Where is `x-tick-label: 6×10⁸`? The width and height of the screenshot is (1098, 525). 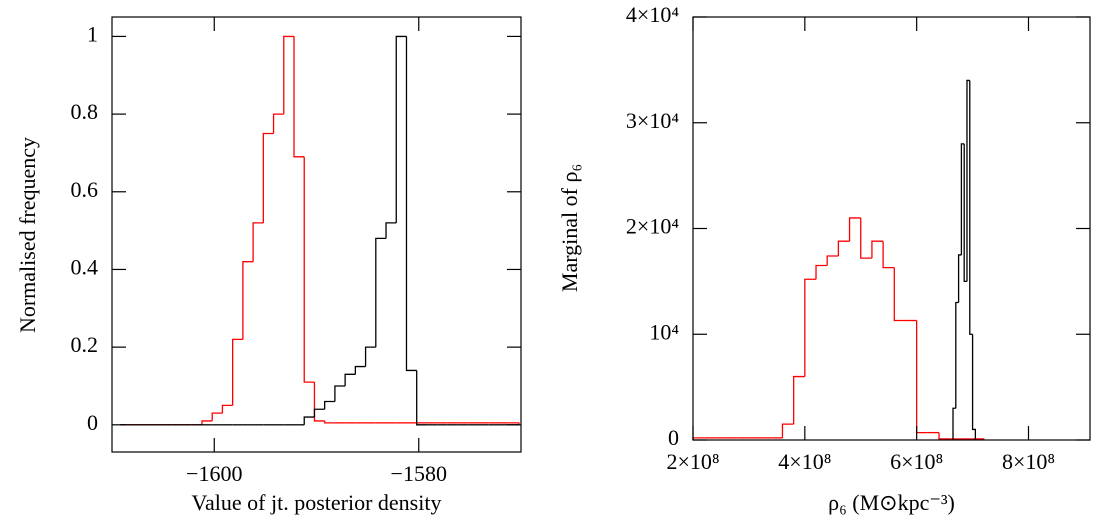
x-tick-label: 6×10⁸ is located at coordinates (916, 461).